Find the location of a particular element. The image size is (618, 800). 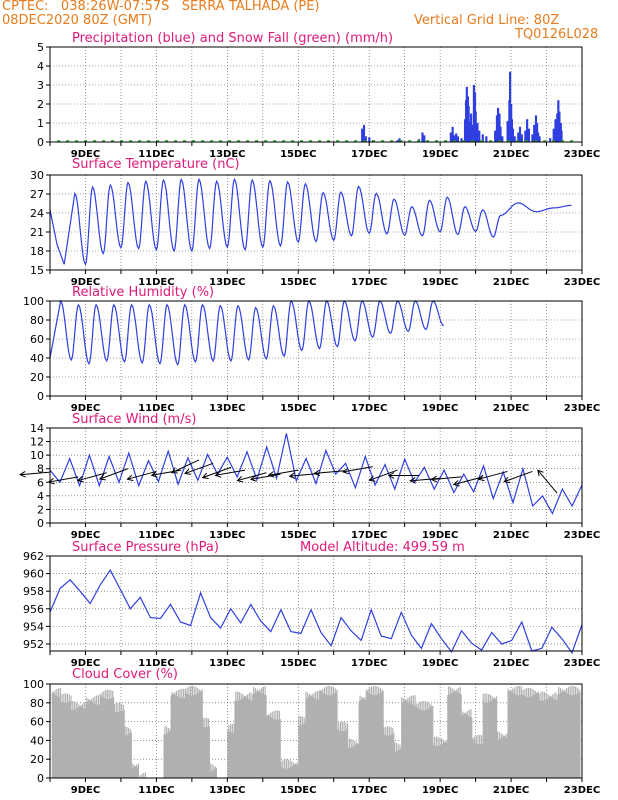

x-tick-label: 17DEC is located at coordinates (369, 663).